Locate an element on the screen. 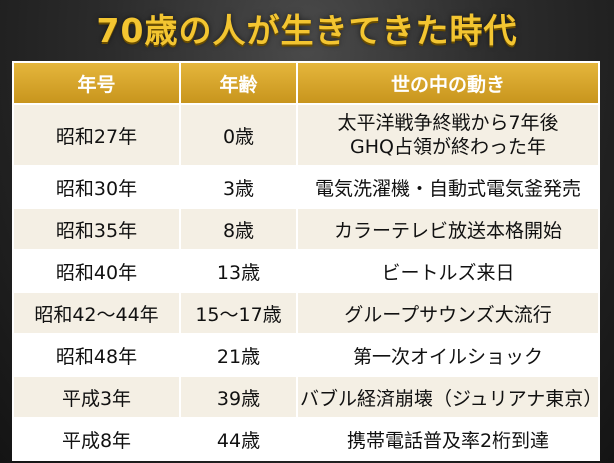 The image size is (614, 463). era-cell: 昭和48年 is located at coordinates (96, 355).